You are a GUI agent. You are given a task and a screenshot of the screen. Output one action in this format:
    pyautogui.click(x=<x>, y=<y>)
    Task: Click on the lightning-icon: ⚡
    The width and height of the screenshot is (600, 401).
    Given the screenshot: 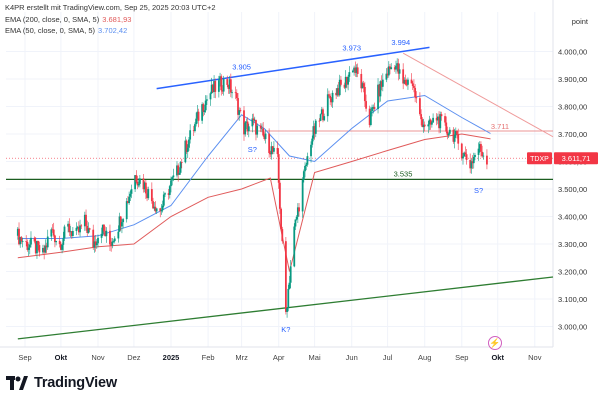 What is the action you would take?
    pyautogui.click(x=495, y=343)
    